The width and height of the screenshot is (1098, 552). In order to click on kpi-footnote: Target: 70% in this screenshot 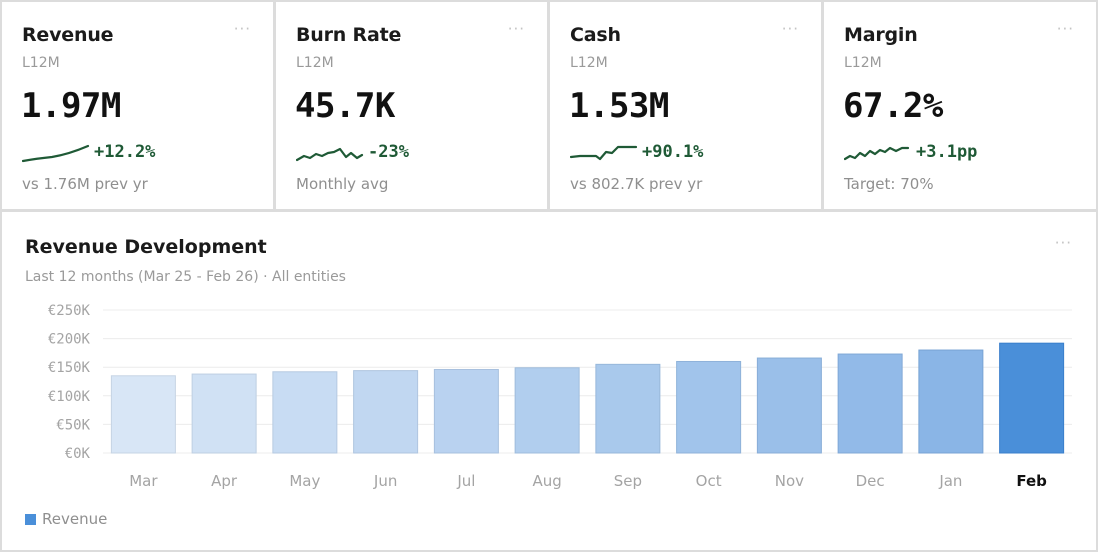, I will do `click(889, 184)`.